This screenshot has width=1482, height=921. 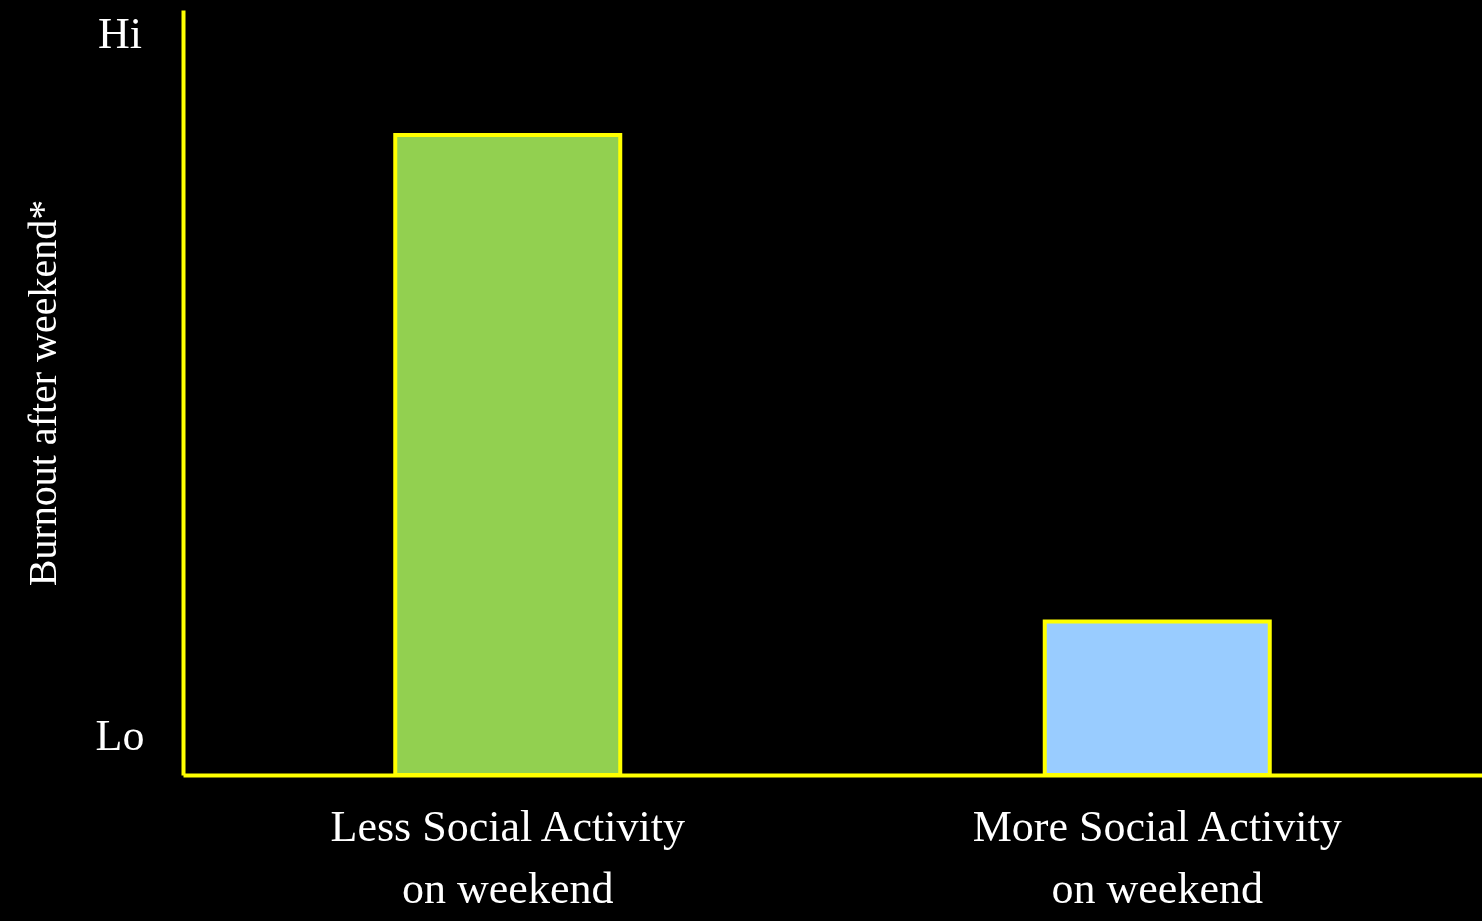 What do you see at coordinates (120, 735) in the screenshot?
I see `text: Lo` at bounding box center [120, 735].